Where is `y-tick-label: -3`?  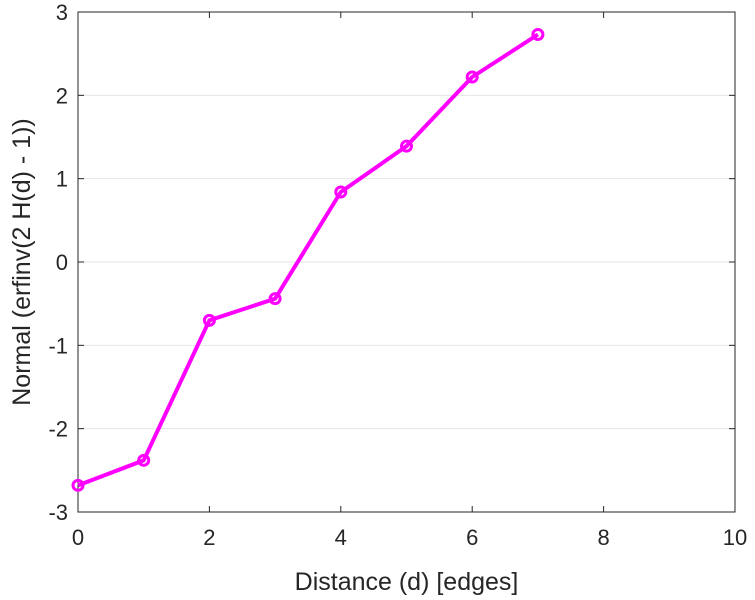
y-tick-label: -3 is located at coordinates (58, 512).